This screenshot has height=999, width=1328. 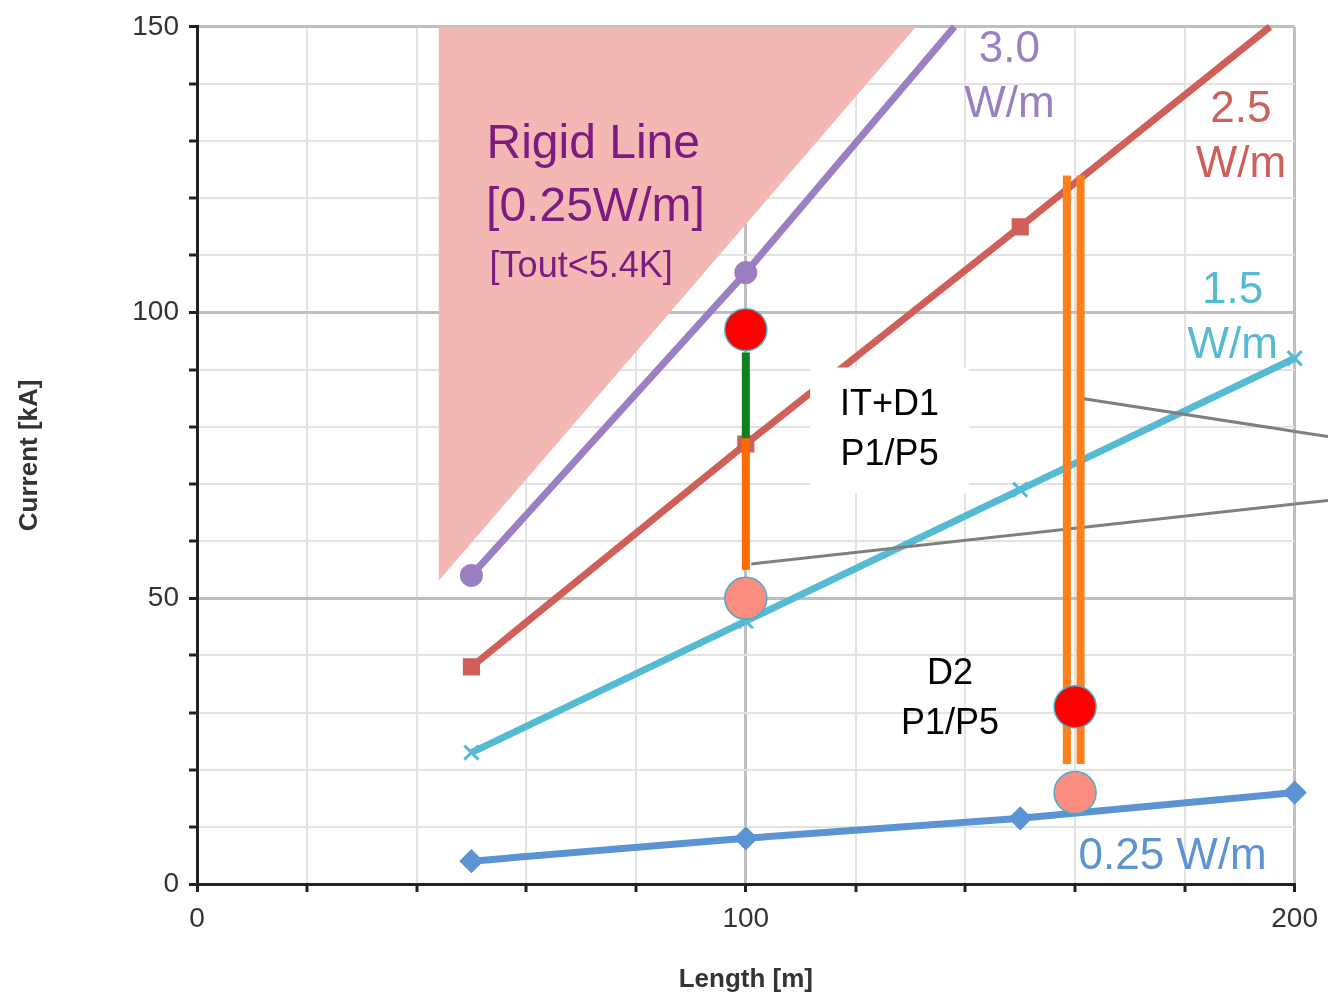 I want to click on x-axis-title: Length [m], so click(x=745, y=977).